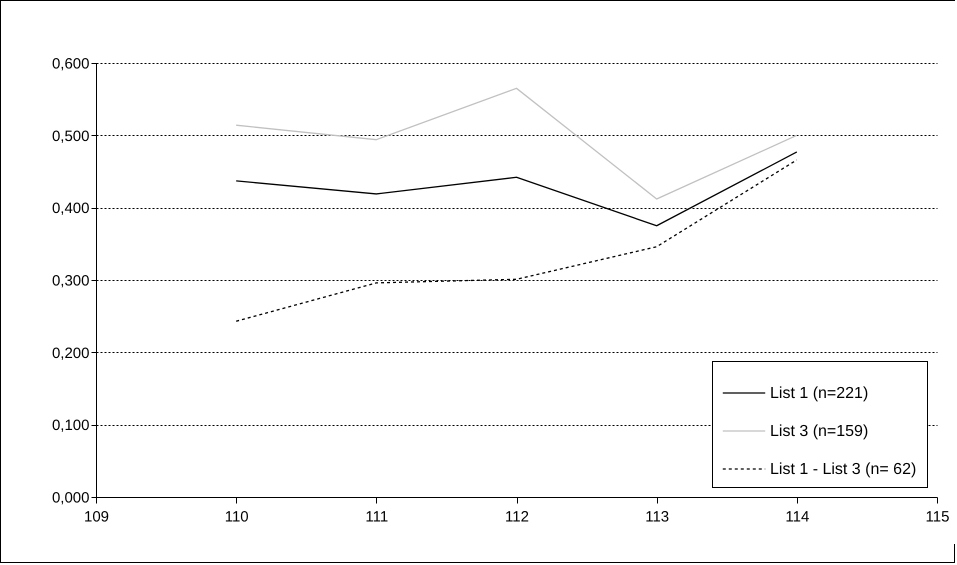 The width and height of the screenshot is (957, 565). Describe the element at coordinates (71, 209) in the screenshot. I see `y-tick-label: 0,400` at that location.